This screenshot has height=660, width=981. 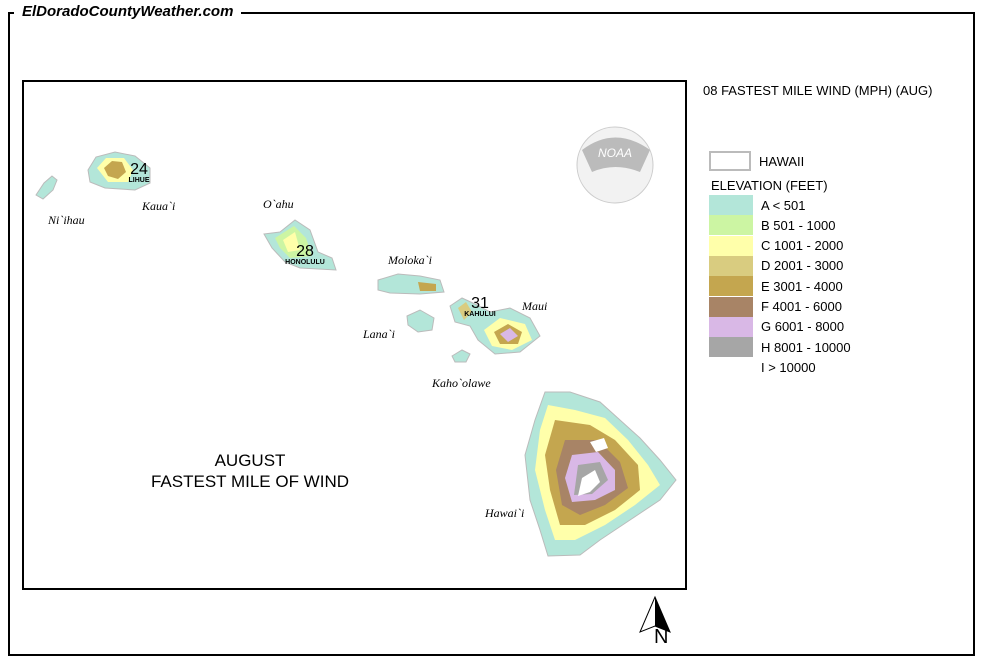 I want to click on elevation-title: ELEVATION (FEET), so click(x=769, y=185).